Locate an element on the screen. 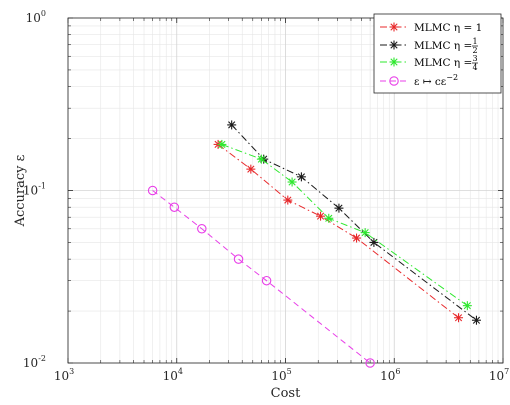  legend-label: MLMC η = 1 is located at coordinates (448, 28).